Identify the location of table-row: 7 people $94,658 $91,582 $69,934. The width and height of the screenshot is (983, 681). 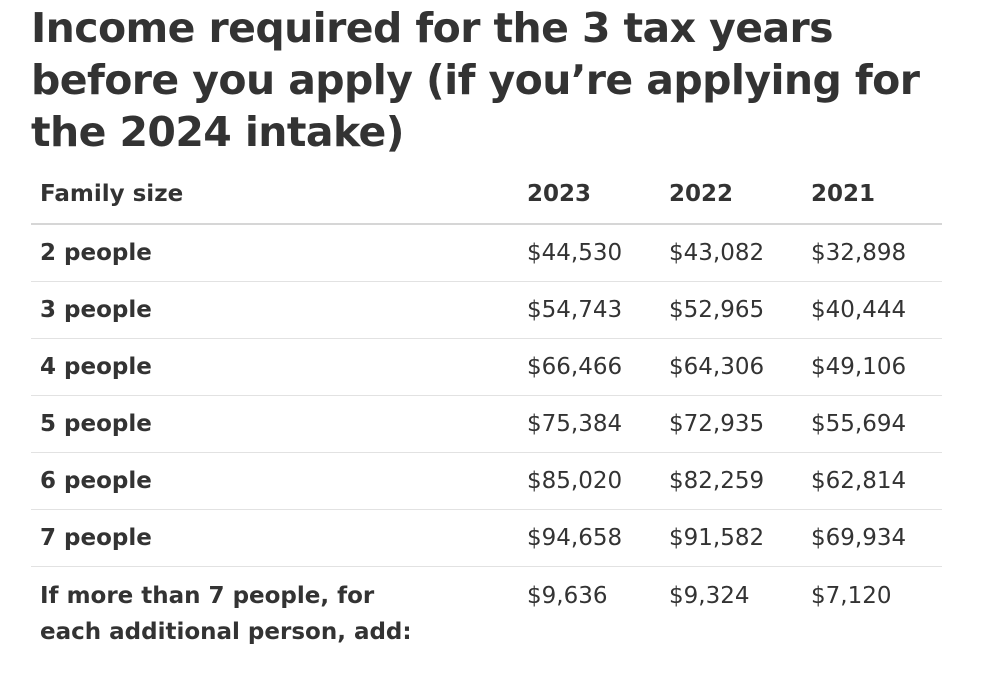
(486, 538).